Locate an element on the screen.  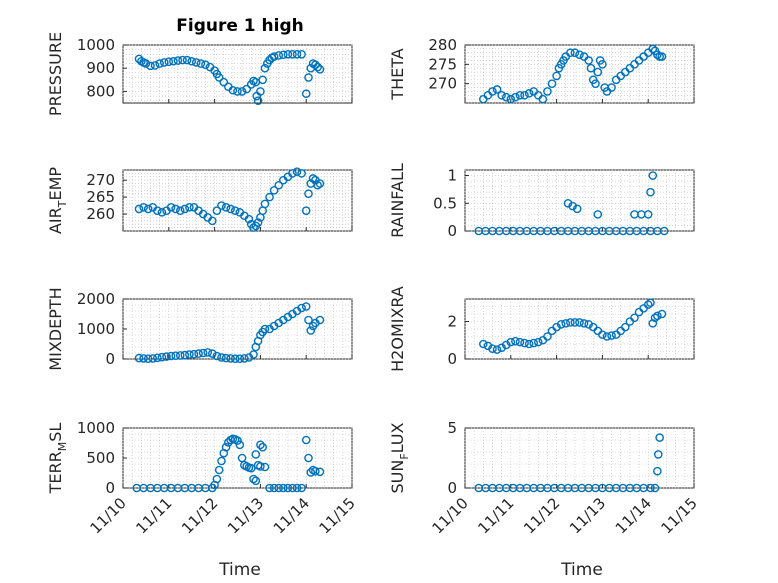
y-axis-label: PRESSURE is located at coordinates (55, 74).